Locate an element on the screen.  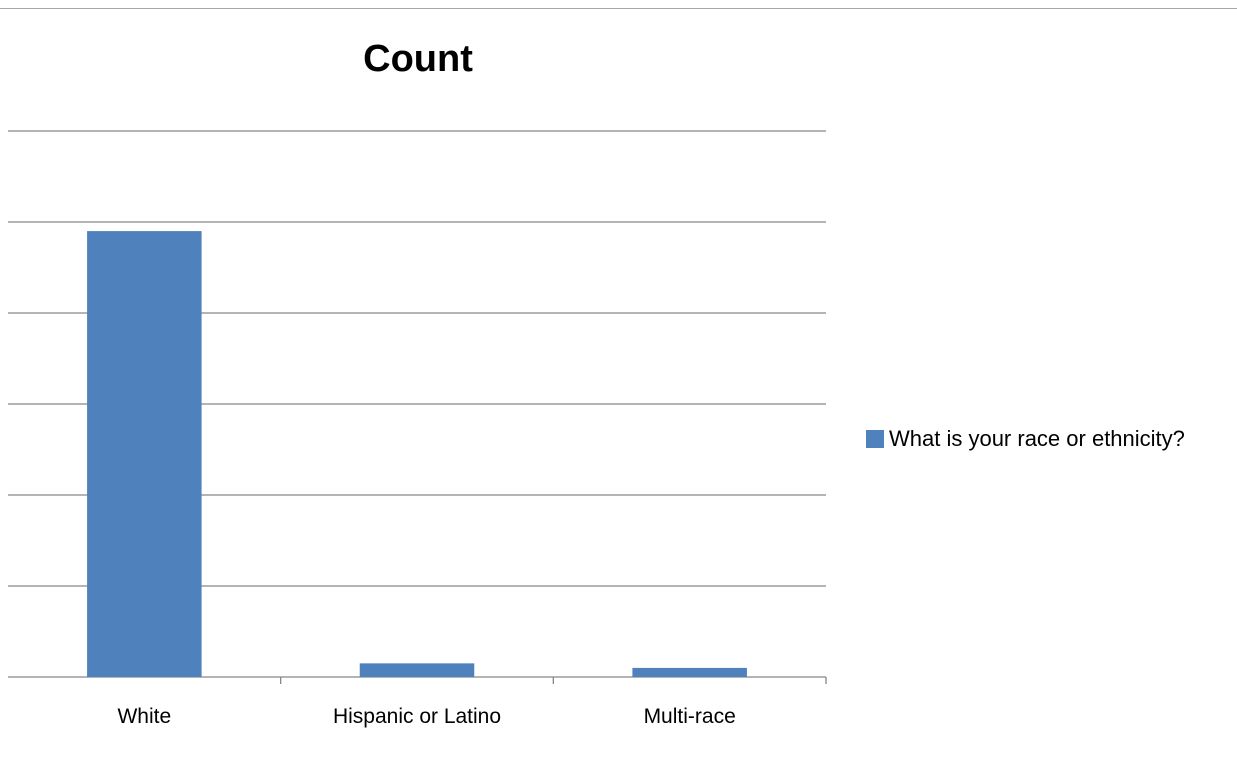
bar-multi-race is located at coordinates (689, 672).